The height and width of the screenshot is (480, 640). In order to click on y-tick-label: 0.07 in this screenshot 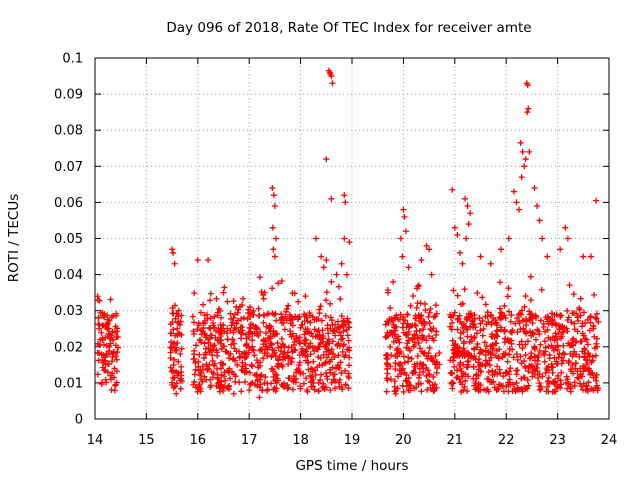, I will do `click(68, 167)`.